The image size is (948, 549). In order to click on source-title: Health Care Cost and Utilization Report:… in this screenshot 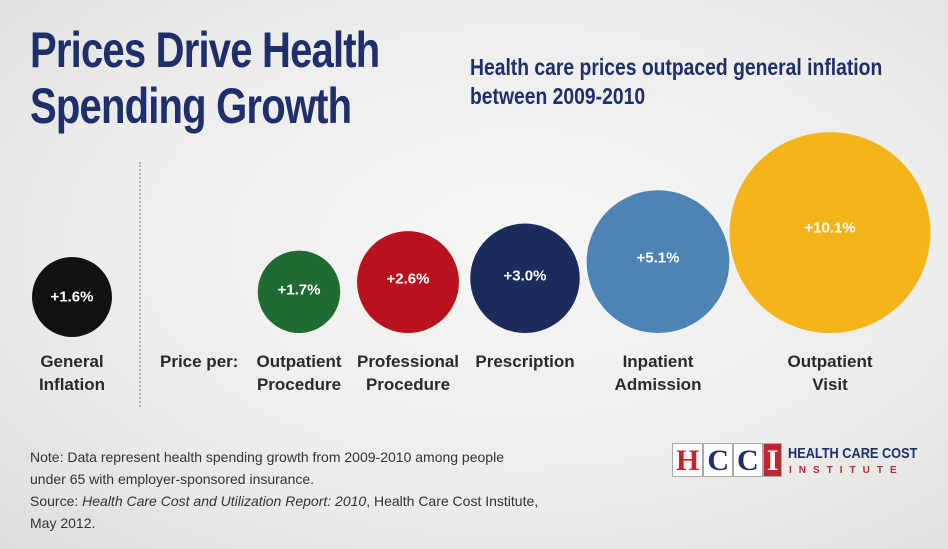, I will do `click(224, 501)`.